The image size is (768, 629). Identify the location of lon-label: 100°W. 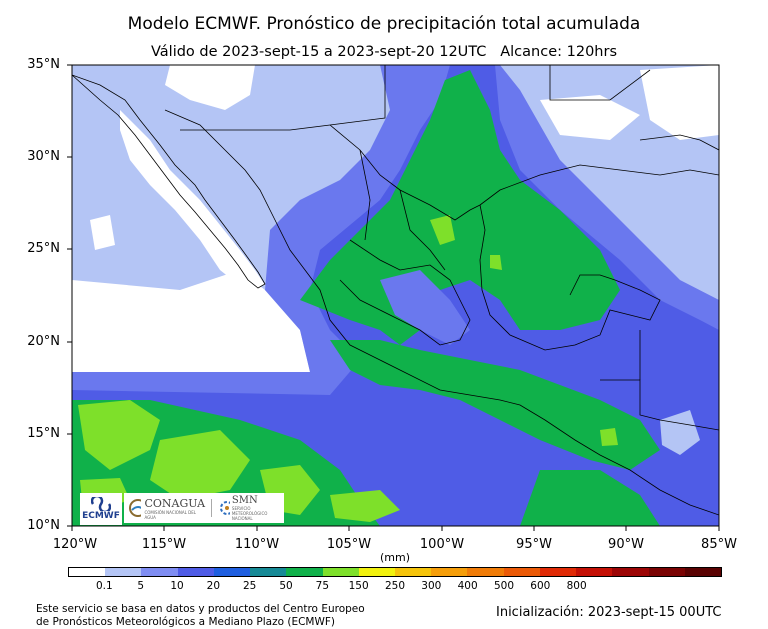
(442, 544).